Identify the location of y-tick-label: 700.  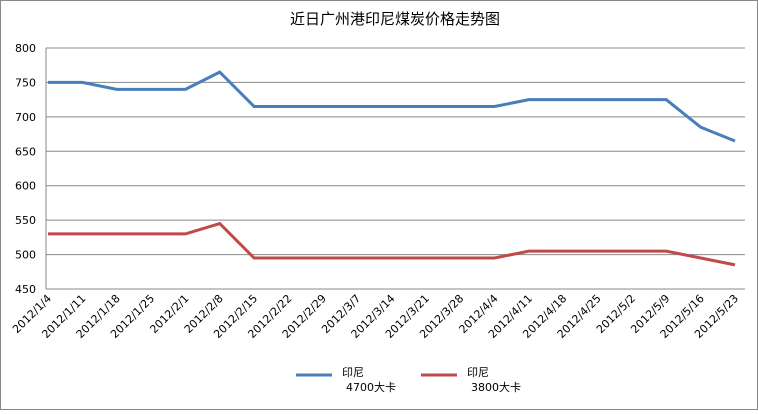
(25, 117).